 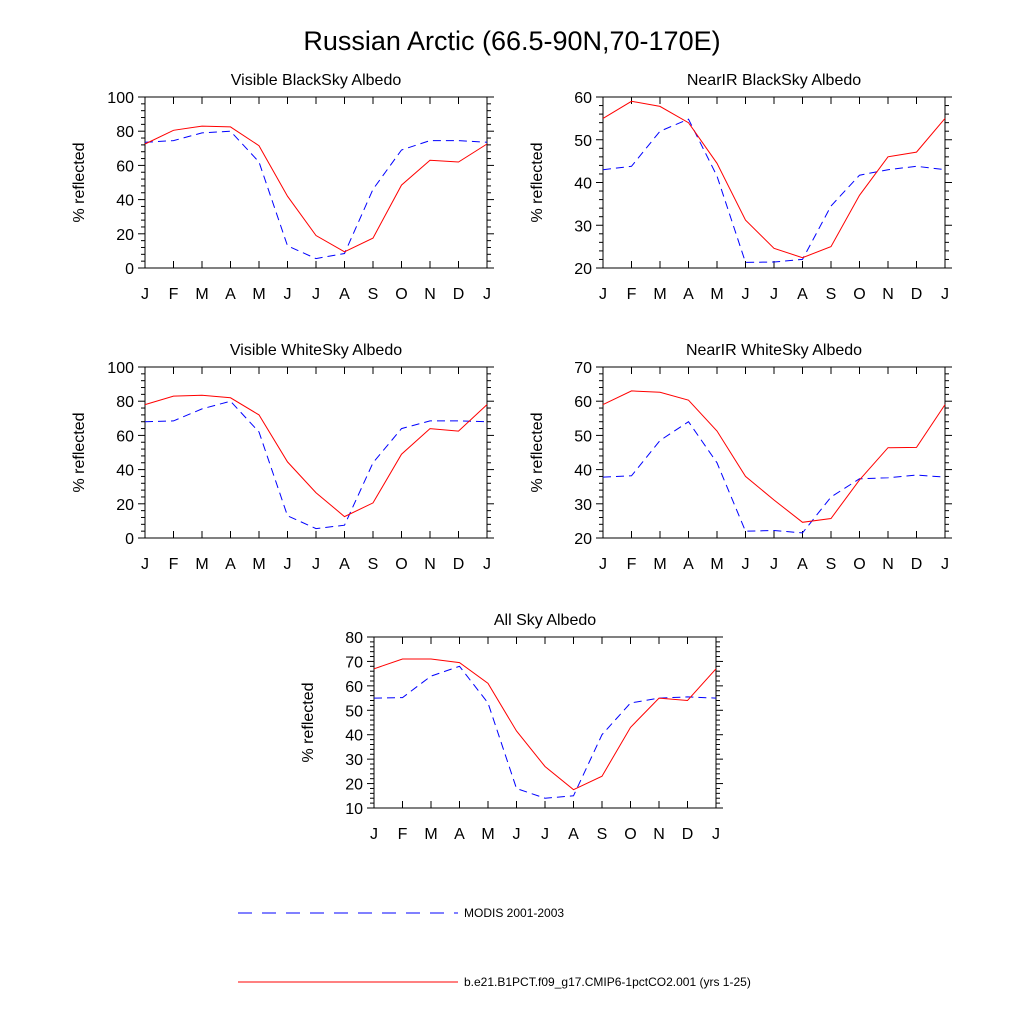 What do you see at coordinates (511, 41) in the screenshot?
I see `figure-title: Russian Arctic (66.5-90N,70-170E)` at bounding box center [511, 41].